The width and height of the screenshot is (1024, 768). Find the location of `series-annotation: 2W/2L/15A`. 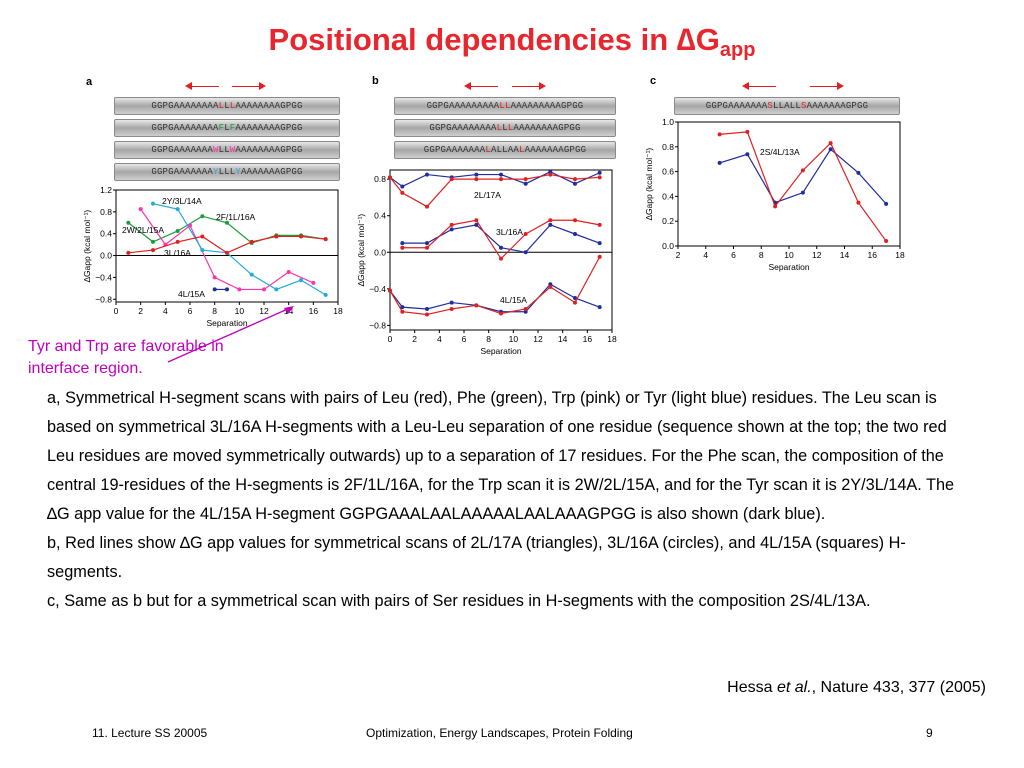

series-annotation: 2W/2L/15A is located at coordinates (143, 230).